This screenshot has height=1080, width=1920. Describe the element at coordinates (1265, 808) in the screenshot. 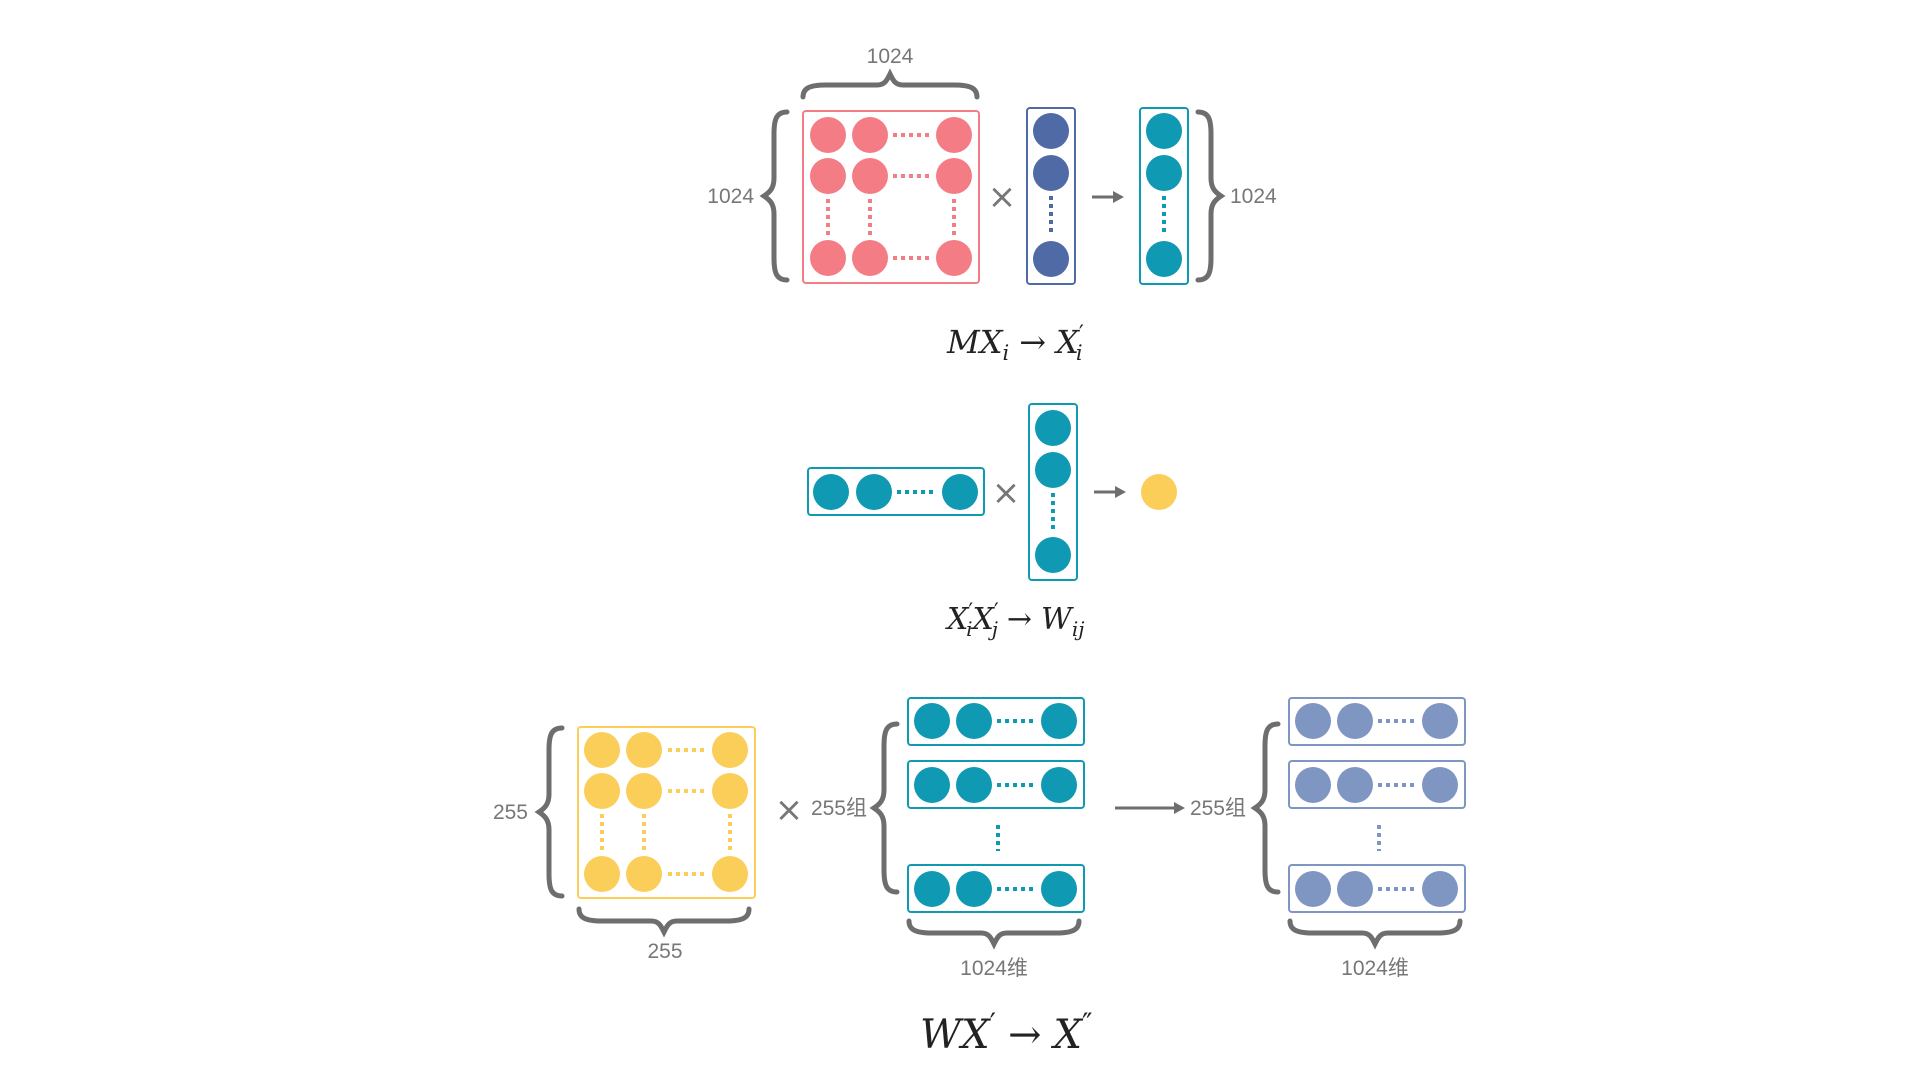

I see `output-groups-brace` at that location.